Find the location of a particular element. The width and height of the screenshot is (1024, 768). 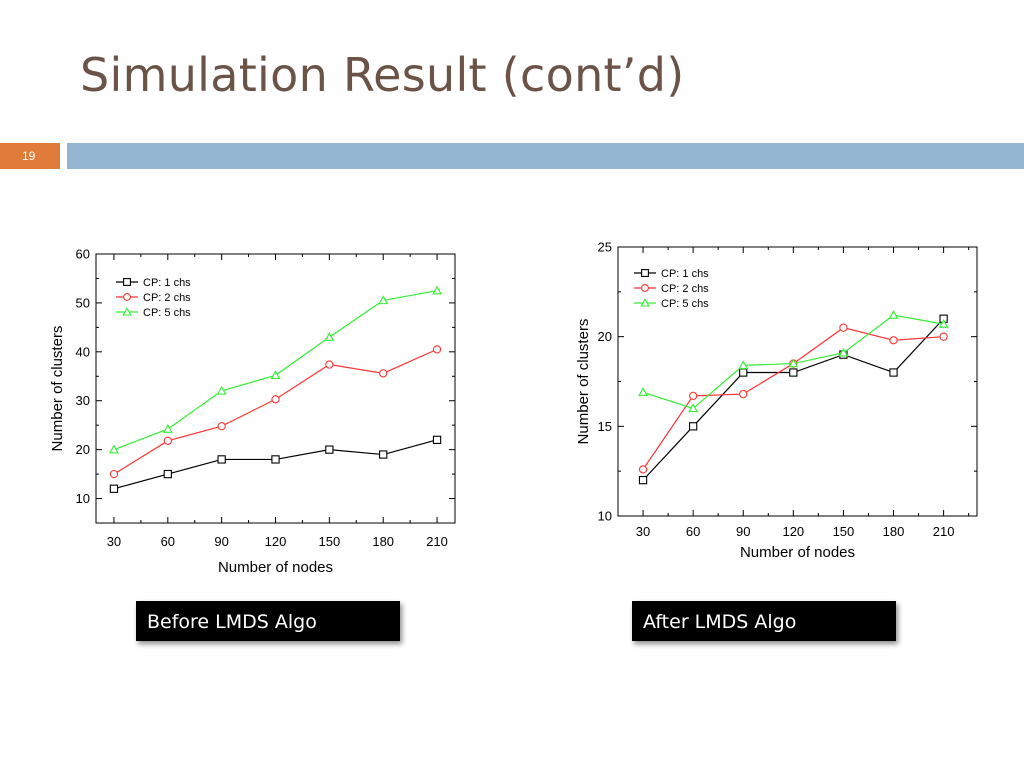

y-tick-label: 15 is located at coordinates (605, 426).